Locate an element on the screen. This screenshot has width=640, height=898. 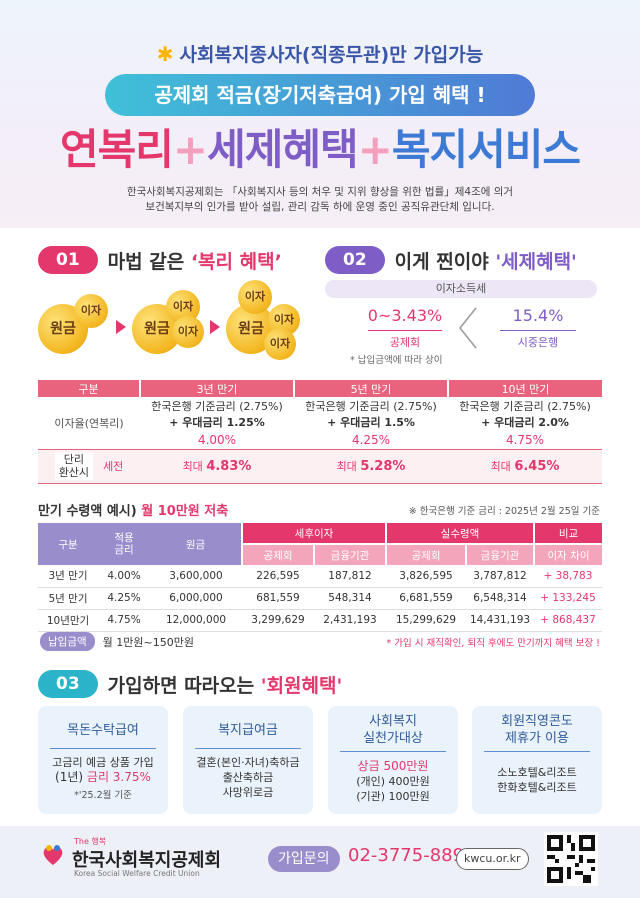
logo-english: Korea Social Welfare Credit Union is located at coordinates (137, 873).